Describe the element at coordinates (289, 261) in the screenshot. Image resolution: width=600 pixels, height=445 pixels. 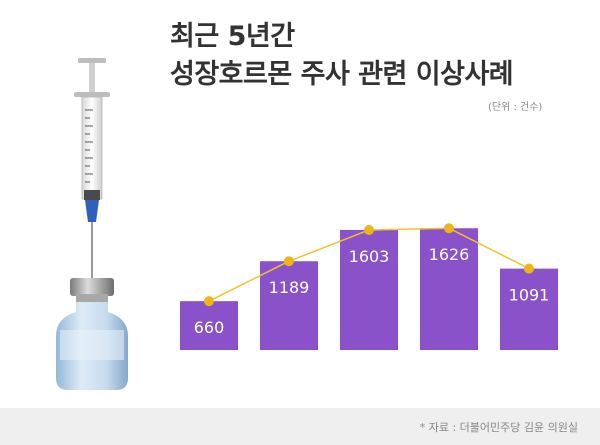
I see `point-2021` at that location.